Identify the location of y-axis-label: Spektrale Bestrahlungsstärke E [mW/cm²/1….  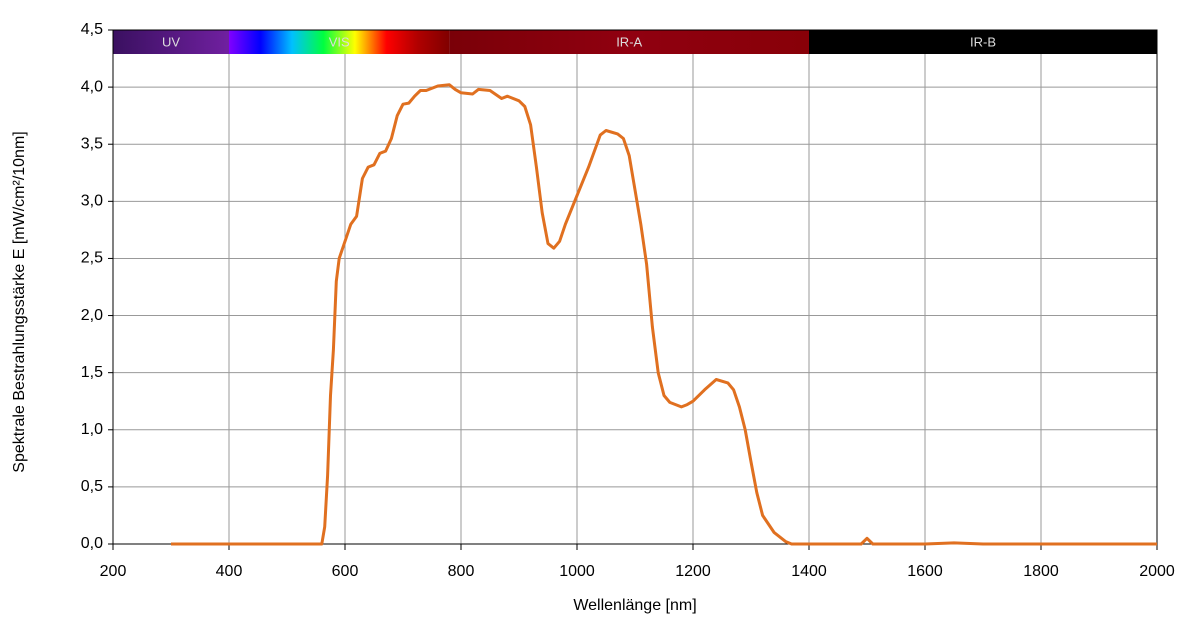
(19, 301).